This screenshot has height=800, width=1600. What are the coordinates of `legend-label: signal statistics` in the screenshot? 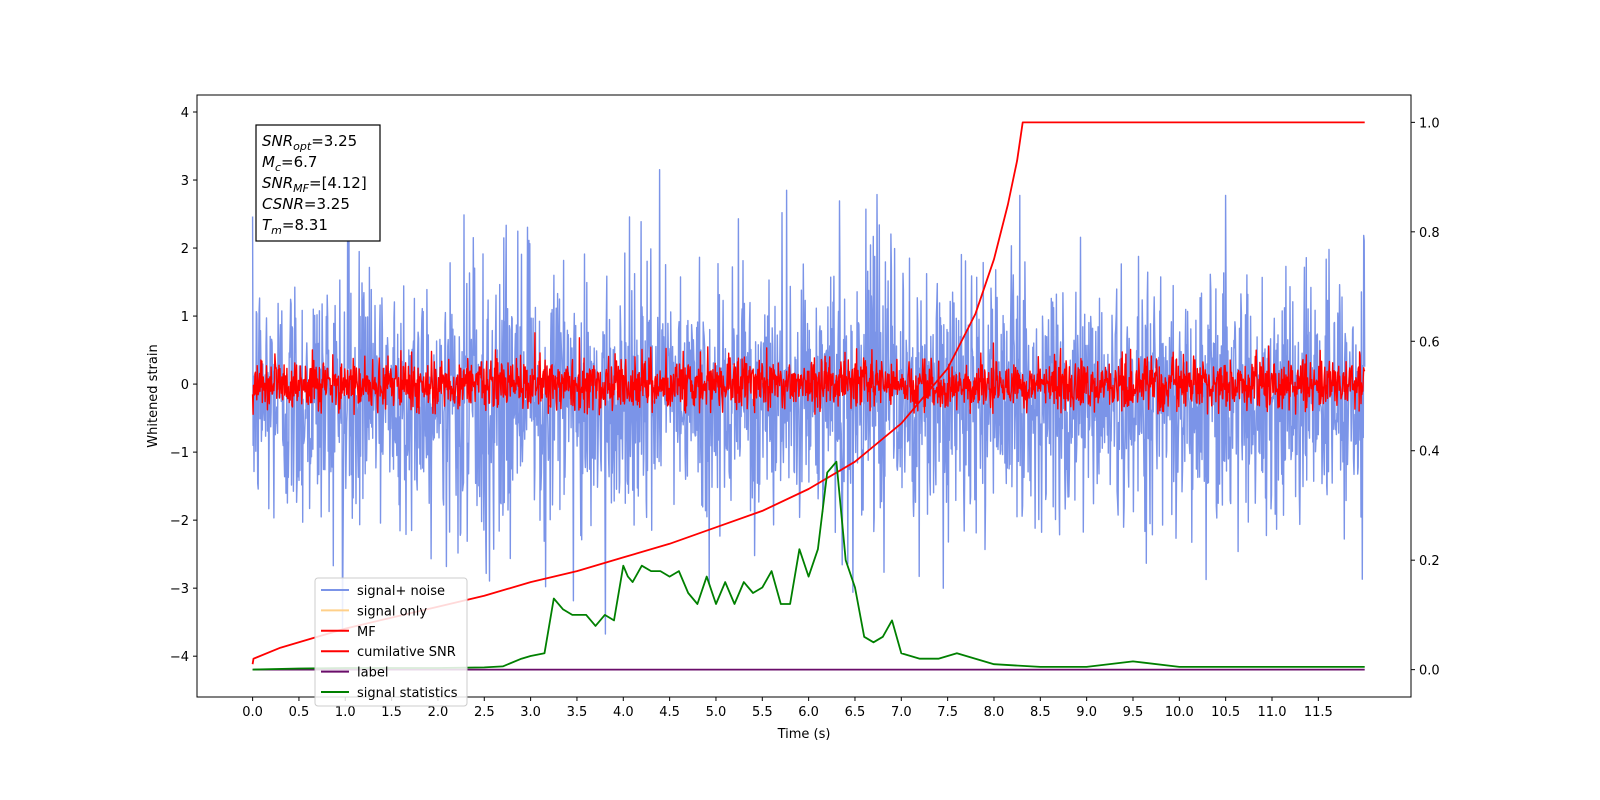 It's located at (407, 693).